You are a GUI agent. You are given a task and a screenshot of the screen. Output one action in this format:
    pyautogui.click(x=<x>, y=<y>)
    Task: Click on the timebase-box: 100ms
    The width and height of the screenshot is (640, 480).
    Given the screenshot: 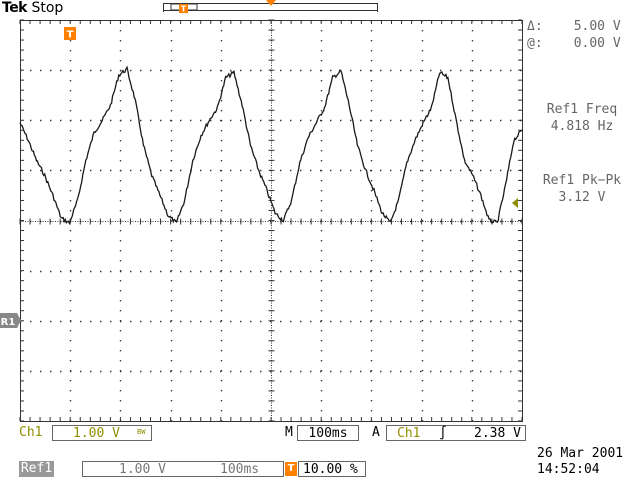 What is the action you would take?
    pyautogui.click(x=328, y=433)
    